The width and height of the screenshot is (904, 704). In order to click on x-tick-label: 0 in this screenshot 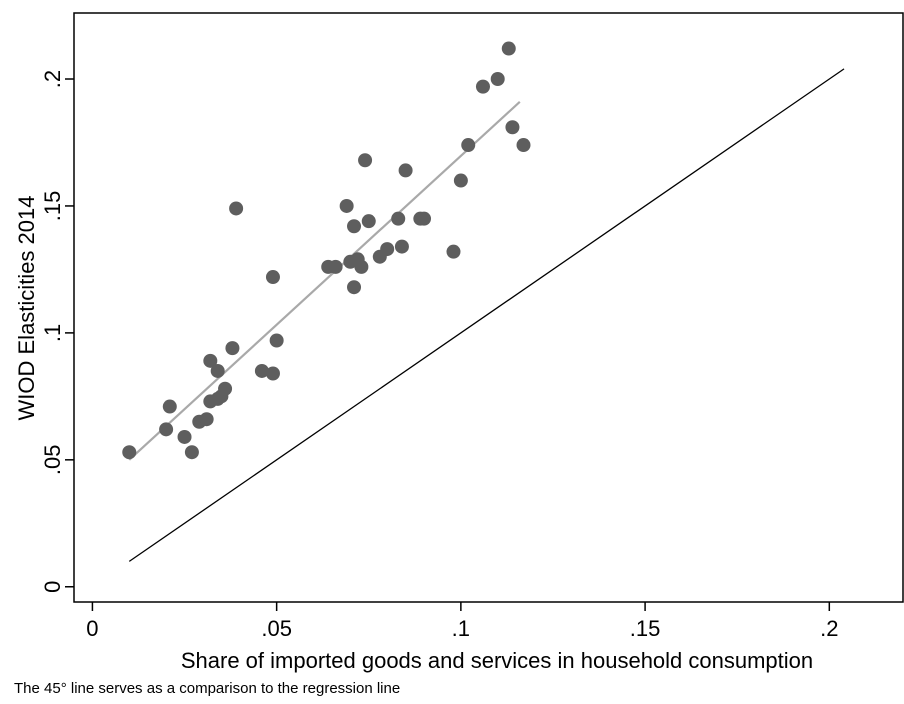, I will do `click(92, 628)`.